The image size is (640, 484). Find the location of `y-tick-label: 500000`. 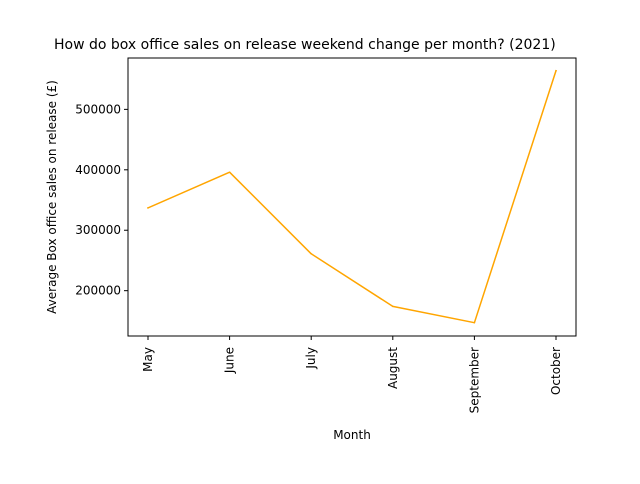

y-tick-label: 500000 is located at coordinates (98, 109).